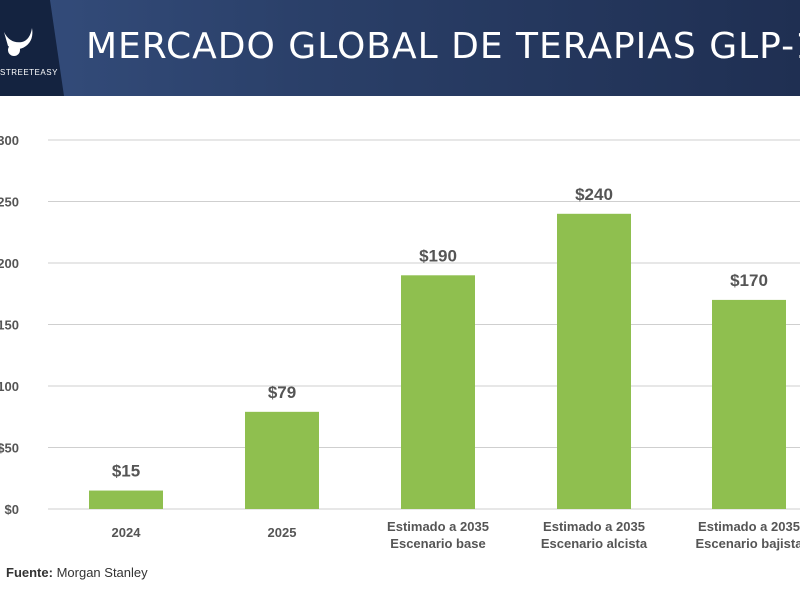 Image resolution: width=800 pixels, height=600 pixels. What do you see at coordinates (748, 543) in the screenshot?
I see `x-tick-label: Escenario bajista` at bounding box center [748, 543].